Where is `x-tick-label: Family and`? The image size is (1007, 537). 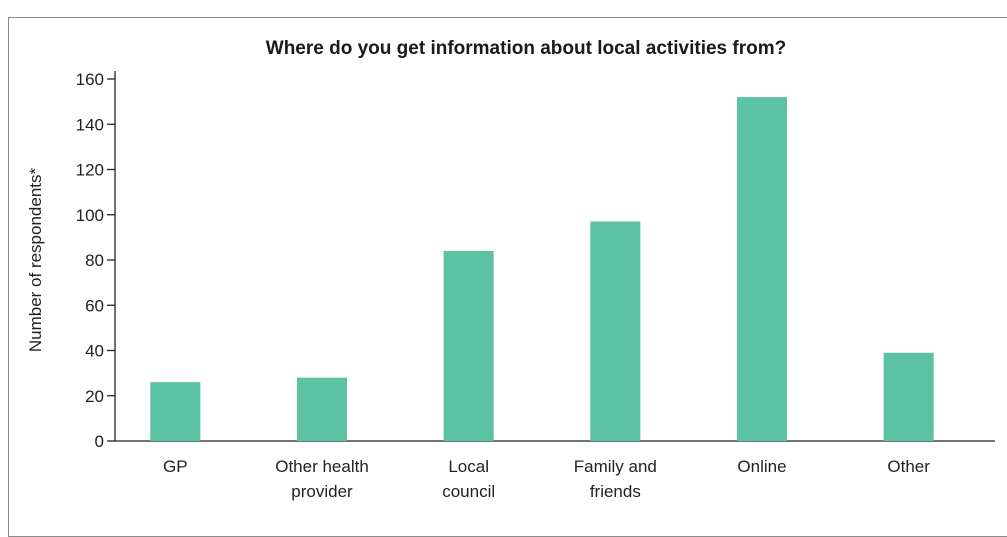 x-tick-label: Family and is located at coordinates (615, 466).